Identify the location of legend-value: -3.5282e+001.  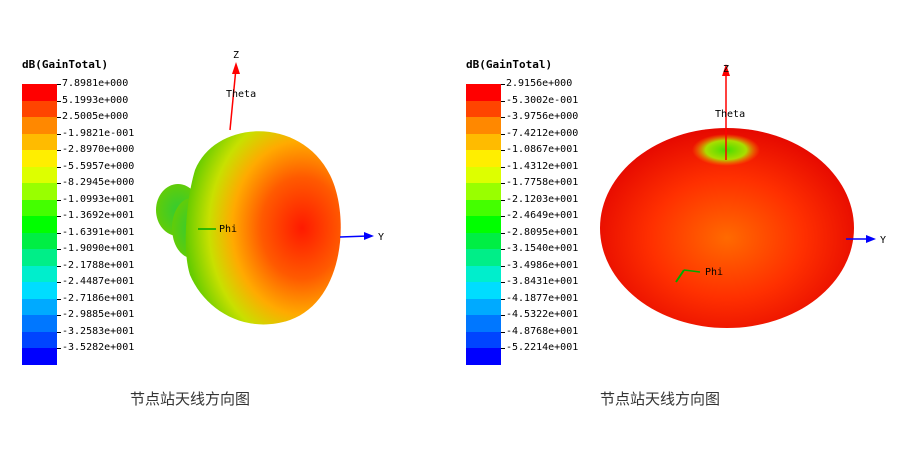
(95, 347).